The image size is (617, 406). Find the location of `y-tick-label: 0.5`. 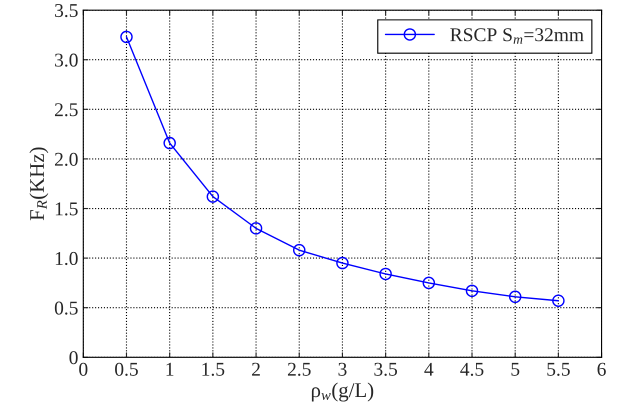

y-tick-label: 0.5 is located at coordinates (66, 308).